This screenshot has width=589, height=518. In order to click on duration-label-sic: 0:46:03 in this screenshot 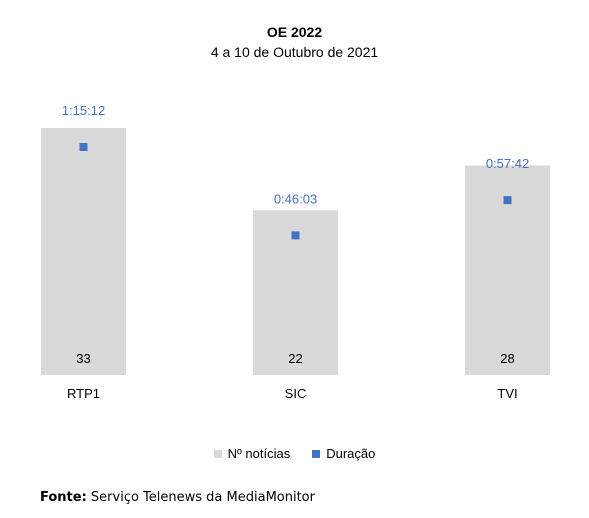, I will do `click(295, 198)`.